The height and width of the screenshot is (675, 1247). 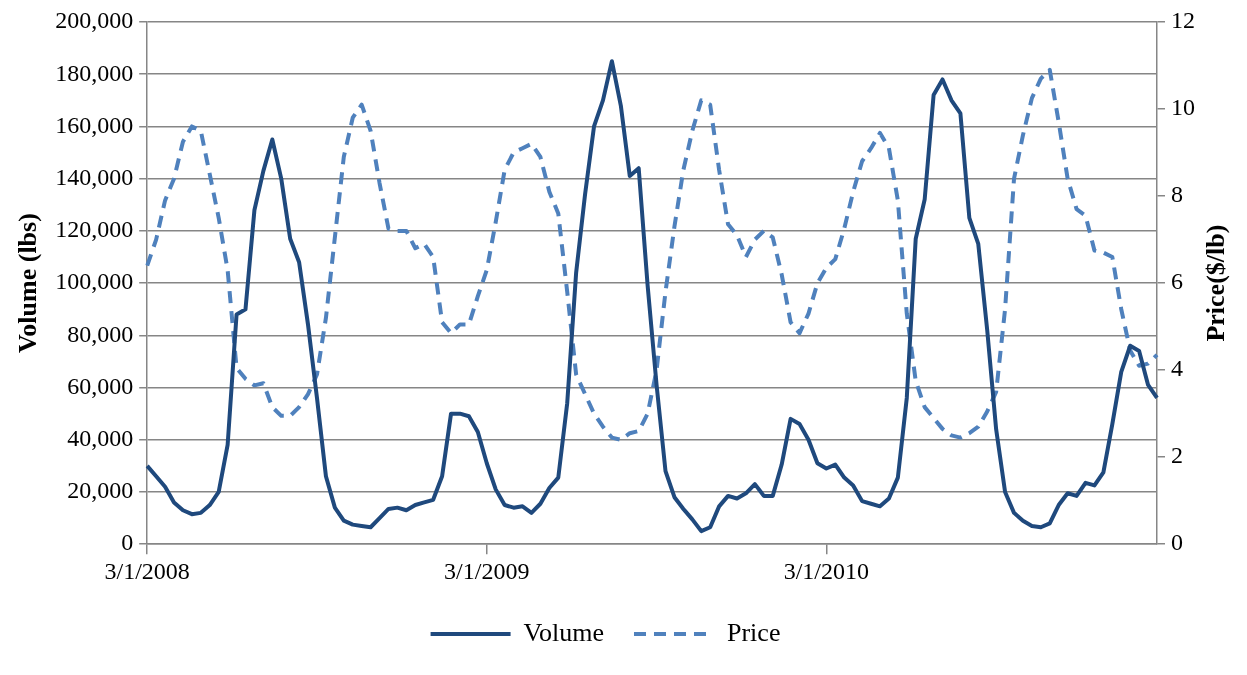 I want to click on y-tick-label: 40,000, so click(x=100, y=438).